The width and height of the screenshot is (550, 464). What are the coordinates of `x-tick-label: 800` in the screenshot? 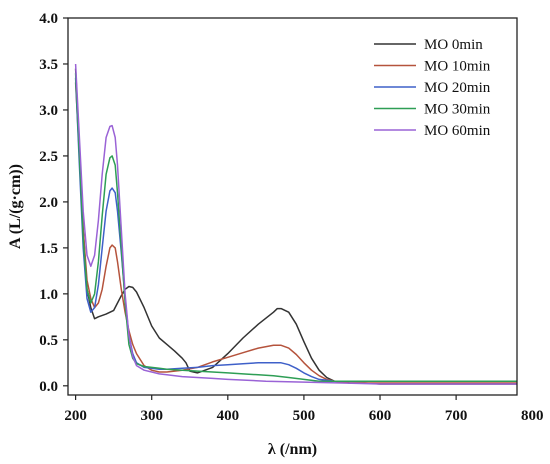 It's located at (532, 416).